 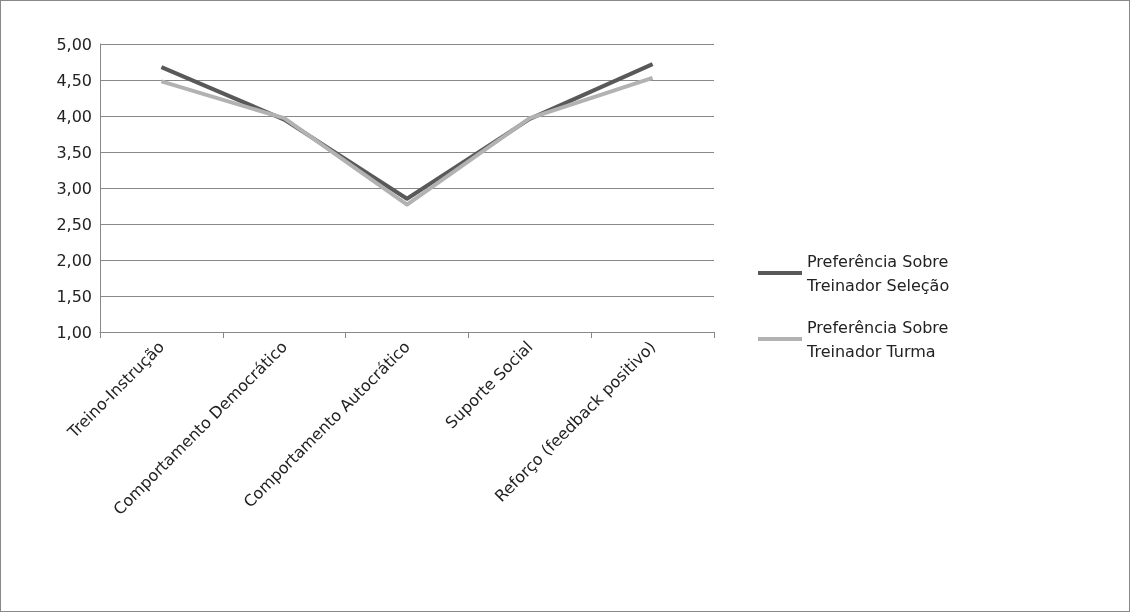 What do you see at coordinates (74, 188) in the screenshot?
I see `y-tick-label: 3,00` at bounding box center [74, 188].